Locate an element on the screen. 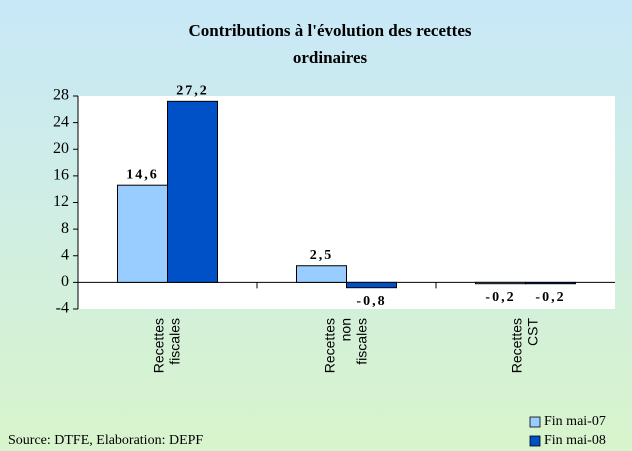  y-tick-label: -4 is located at coordinates (62, 308).